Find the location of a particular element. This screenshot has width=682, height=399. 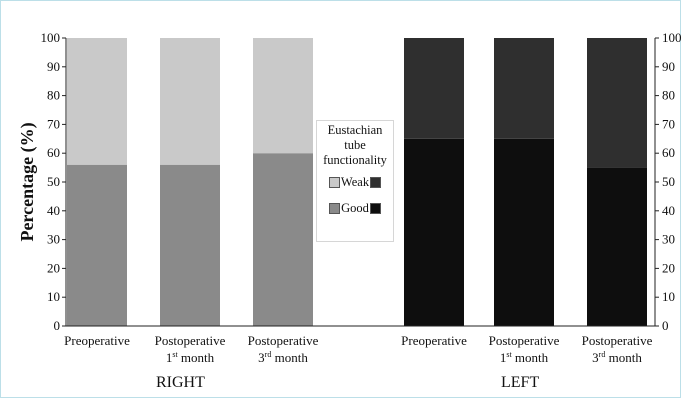

y-tick-label-left-0: 0 is located at coordinates (57, 325).